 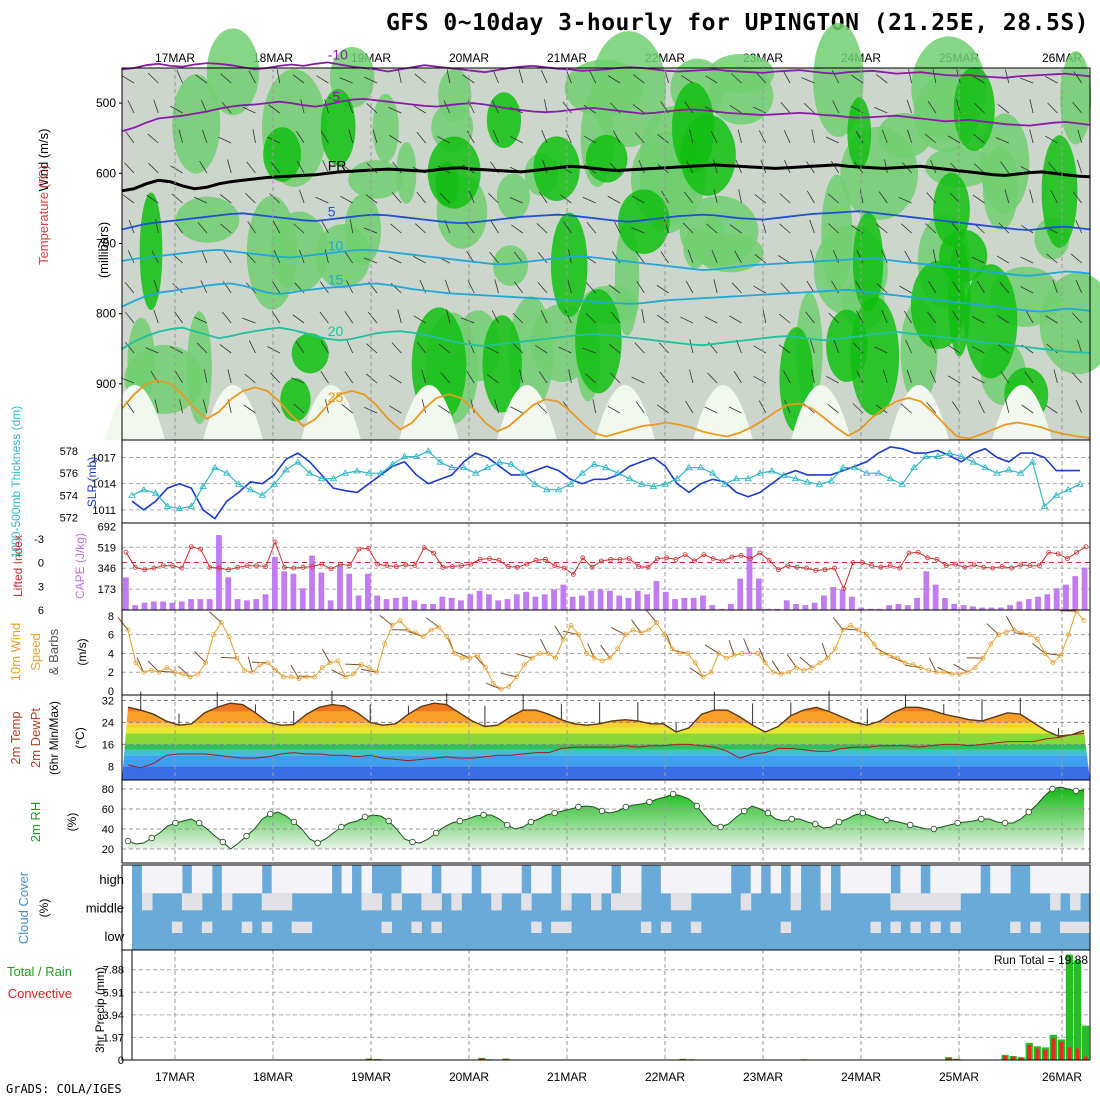 What do you see at coordinates (175, 1077) in the screenshot?
I see `bottom-date-label: 17MAR` at bounding box center [175, 1077].